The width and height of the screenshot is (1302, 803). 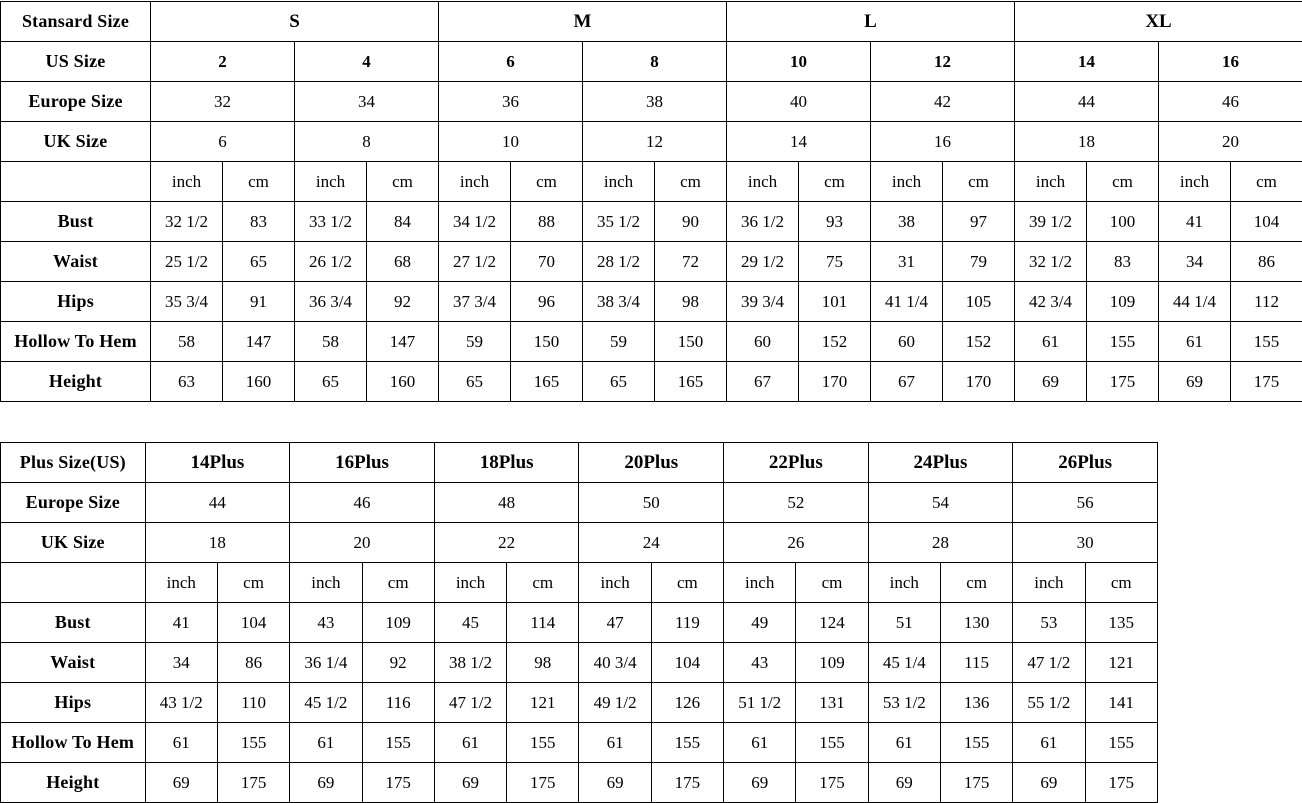 What do you see at coordinates (655, 62) in the screenshot?
I see `us-size-value: 8` at bounding box center [655, 62].